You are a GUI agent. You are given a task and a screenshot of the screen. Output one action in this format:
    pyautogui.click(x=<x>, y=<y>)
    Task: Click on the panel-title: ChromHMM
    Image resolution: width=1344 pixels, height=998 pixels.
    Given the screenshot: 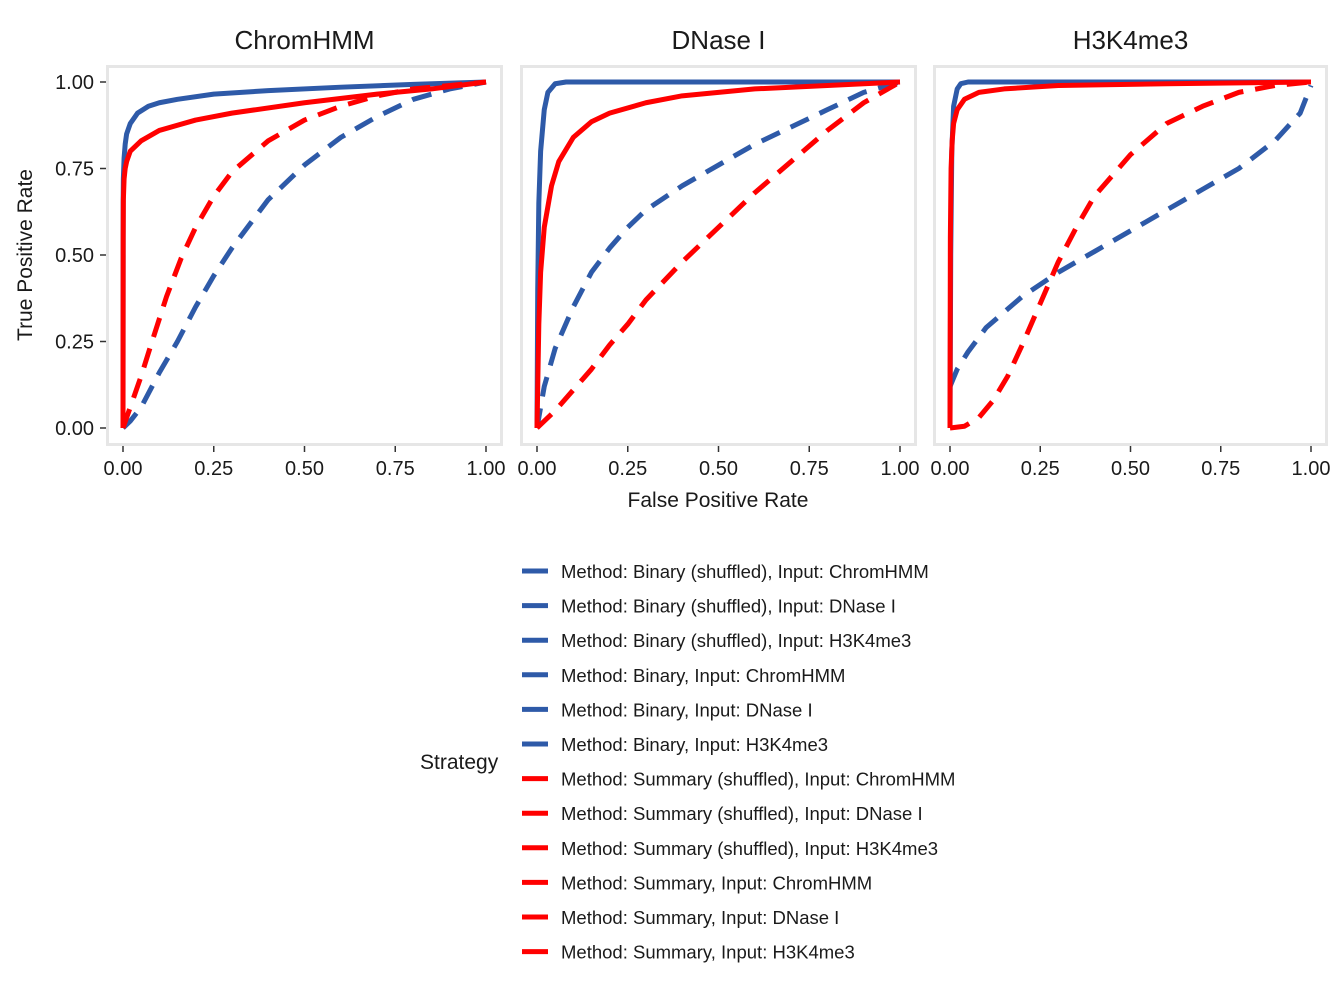 What is the action you would take?
    pyautogui.click(x=304, y=40)
    